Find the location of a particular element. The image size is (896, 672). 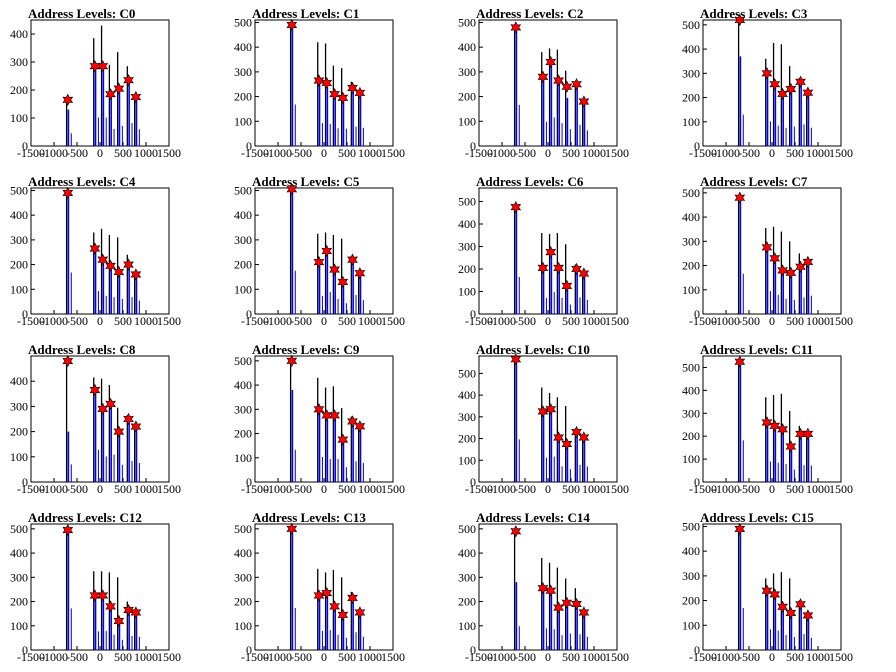

chart-title: Address Levels: C8 is located at coordinates (82, 349).